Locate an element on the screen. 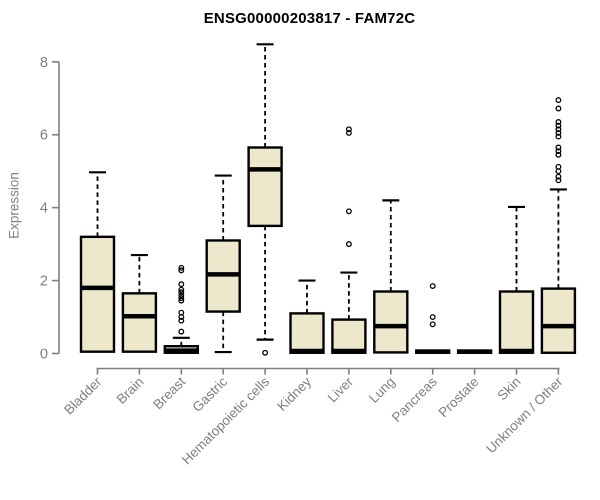  boxplot-skin is located at coordinates (516, 279).